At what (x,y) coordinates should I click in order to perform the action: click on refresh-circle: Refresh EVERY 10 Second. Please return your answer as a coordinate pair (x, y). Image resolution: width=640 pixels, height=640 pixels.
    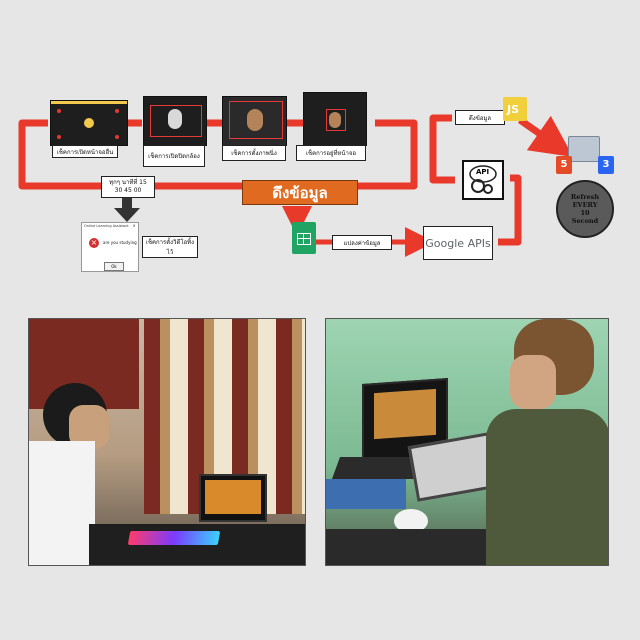
    Looking at the image, I should click on (585, 209).